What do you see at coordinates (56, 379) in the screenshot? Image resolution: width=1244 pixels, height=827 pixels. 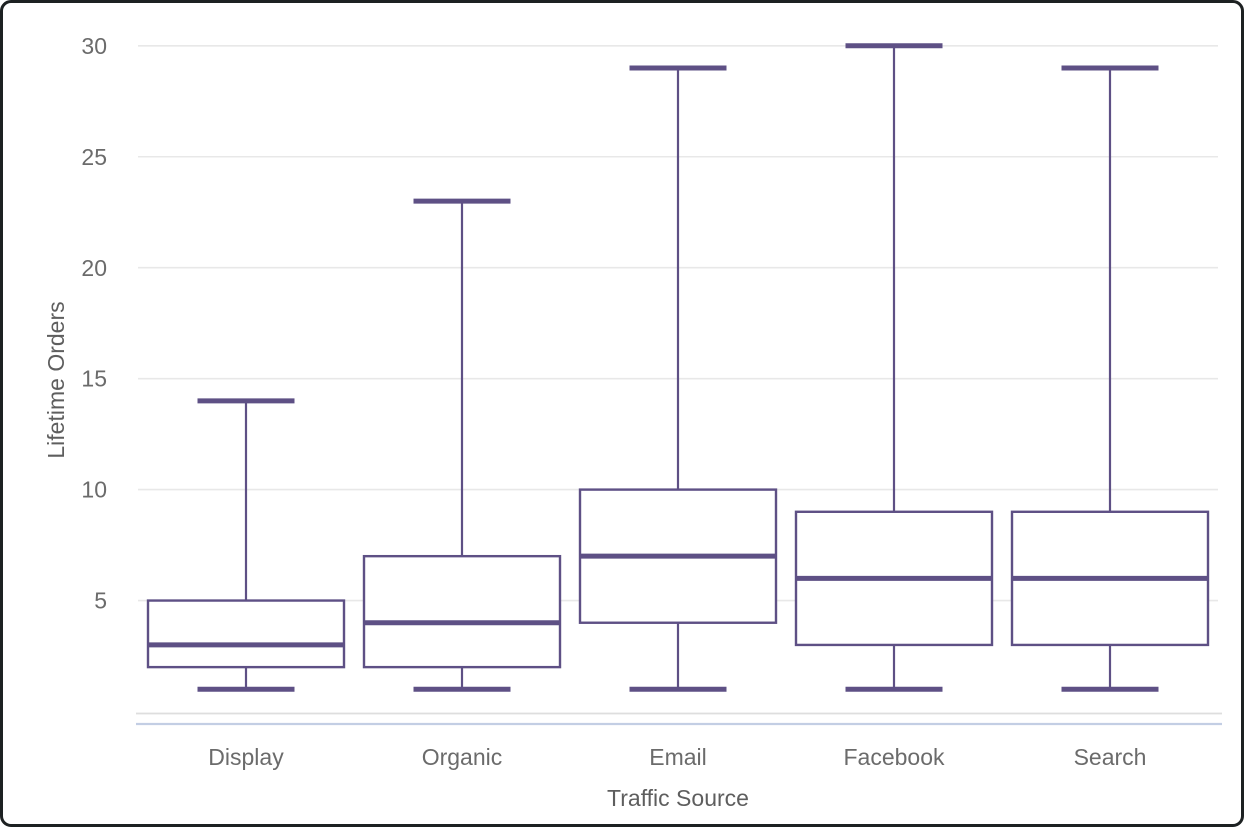 I see `y-axis-title: Lifetime Orders` at bounding box center [56, 379].